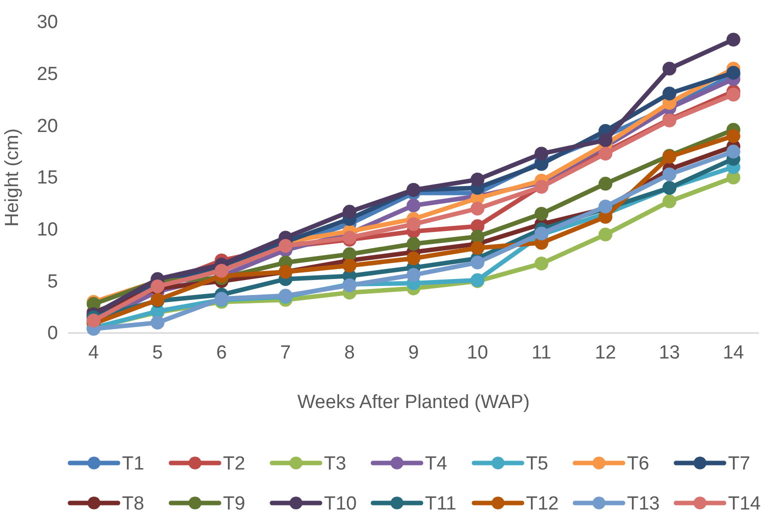  Describe the element at coordinates (52, 333) in the screenshot. I see `y-tick-label: 0` at that location.